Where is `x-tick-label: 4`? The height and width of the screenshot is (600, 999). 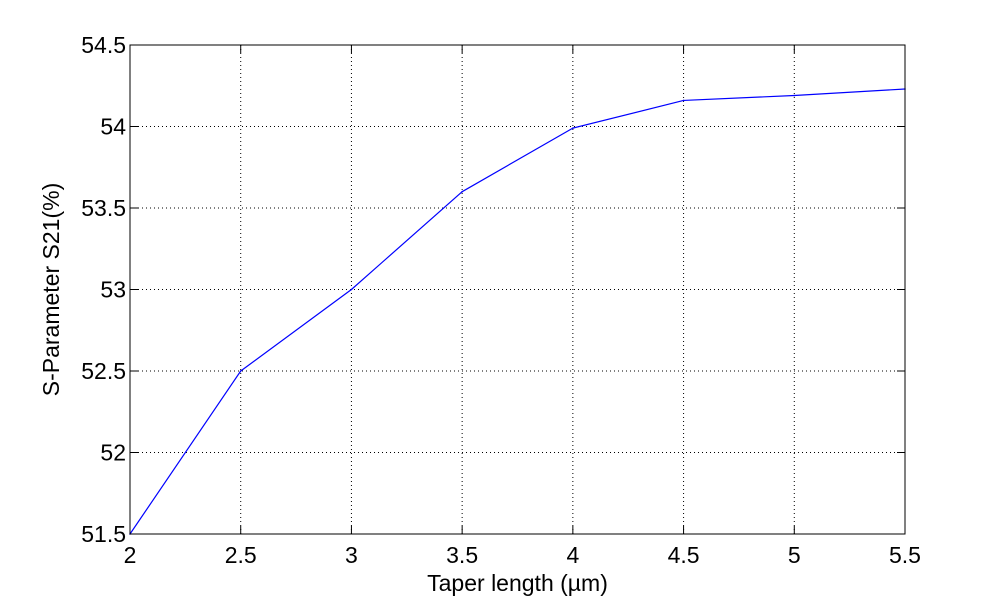 x-tick-label: 4 is located at coordinates (572, 555).